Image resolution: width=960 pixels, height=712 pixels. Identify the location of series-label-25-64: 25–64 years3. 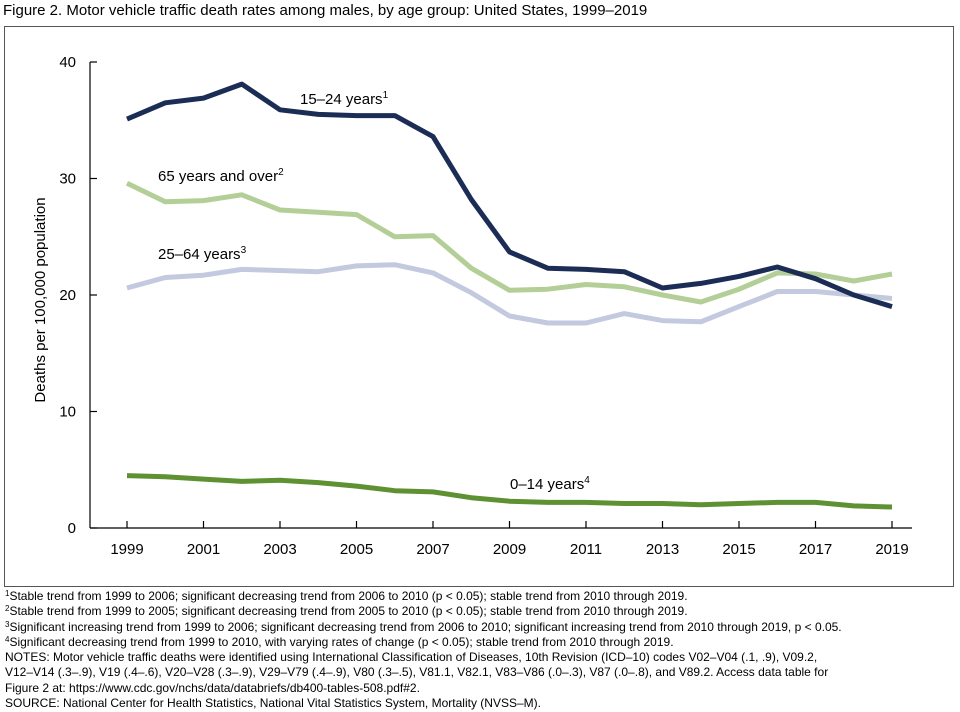
(202, 254).